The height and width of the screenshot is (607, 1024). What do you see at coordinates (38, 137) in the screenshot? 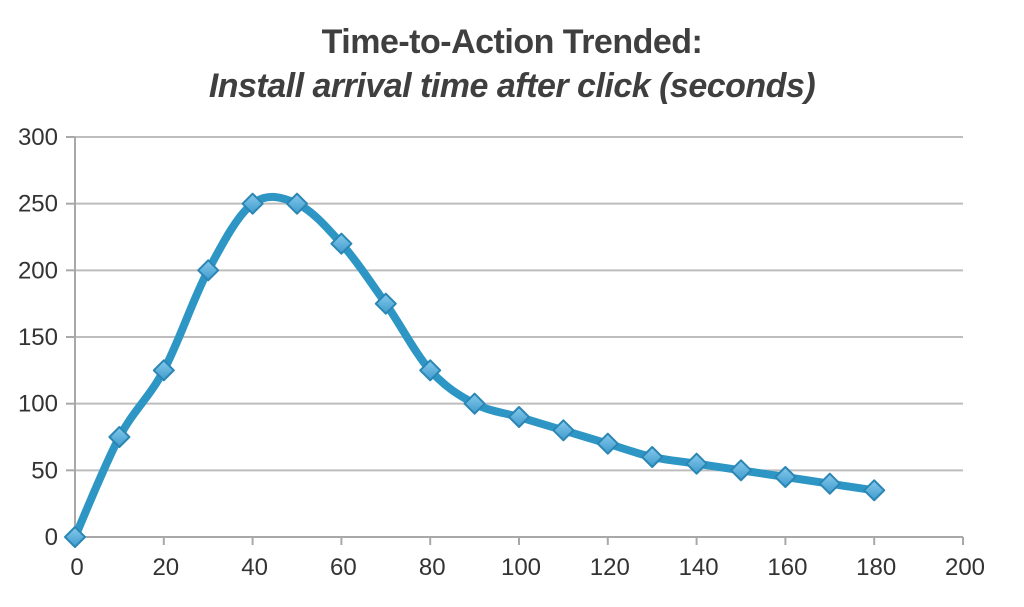
I see `y-tick-label: 300` at bounding box center [38, 137].